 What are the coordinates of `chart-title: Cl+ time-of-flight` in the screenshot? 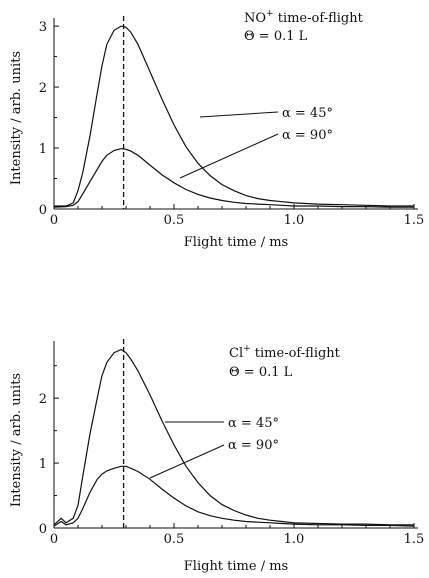 It's located at (285, 352).